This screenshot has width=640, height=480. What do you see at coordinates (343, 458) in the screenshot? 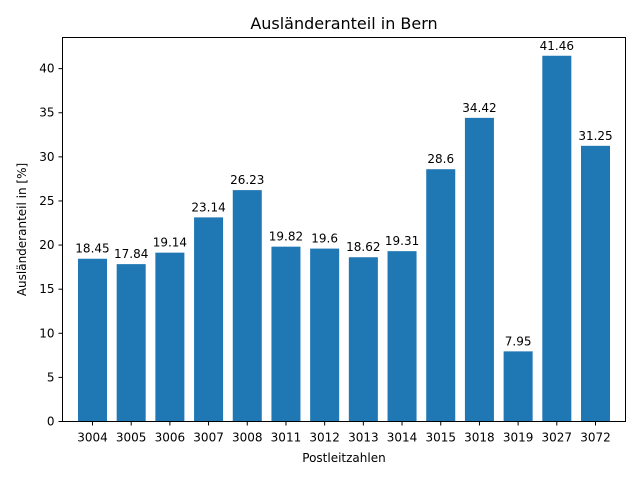
I see `x-axis-label: Postleitzahlen` at bounding box center [343, 458].